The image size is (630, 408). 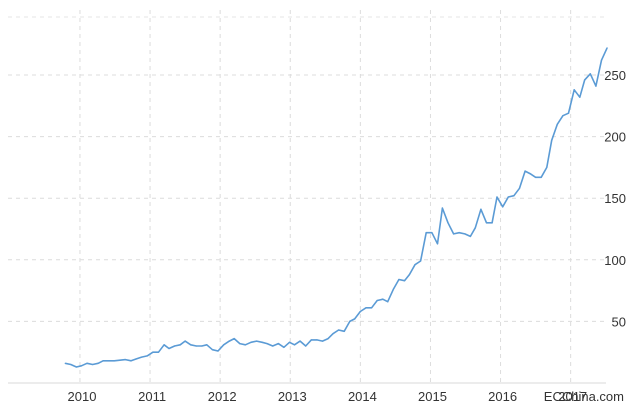 What do you see at coordinates (615, 75) in the screenshot?
I see `y-tick-label: 250` at bounding box center [615, 75].